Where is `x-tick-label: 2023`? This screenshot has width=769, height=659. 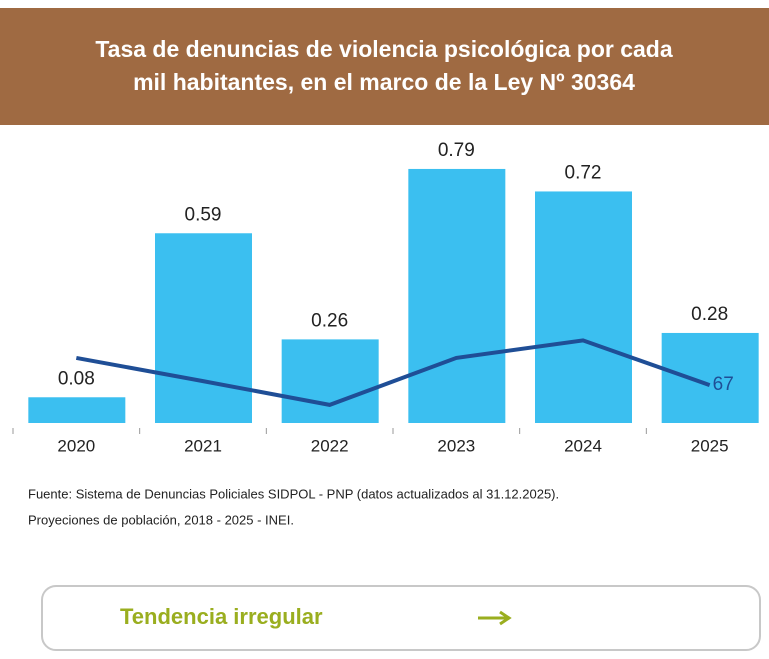 x-tick-label: 2023 is located at coordinates (456, 445).